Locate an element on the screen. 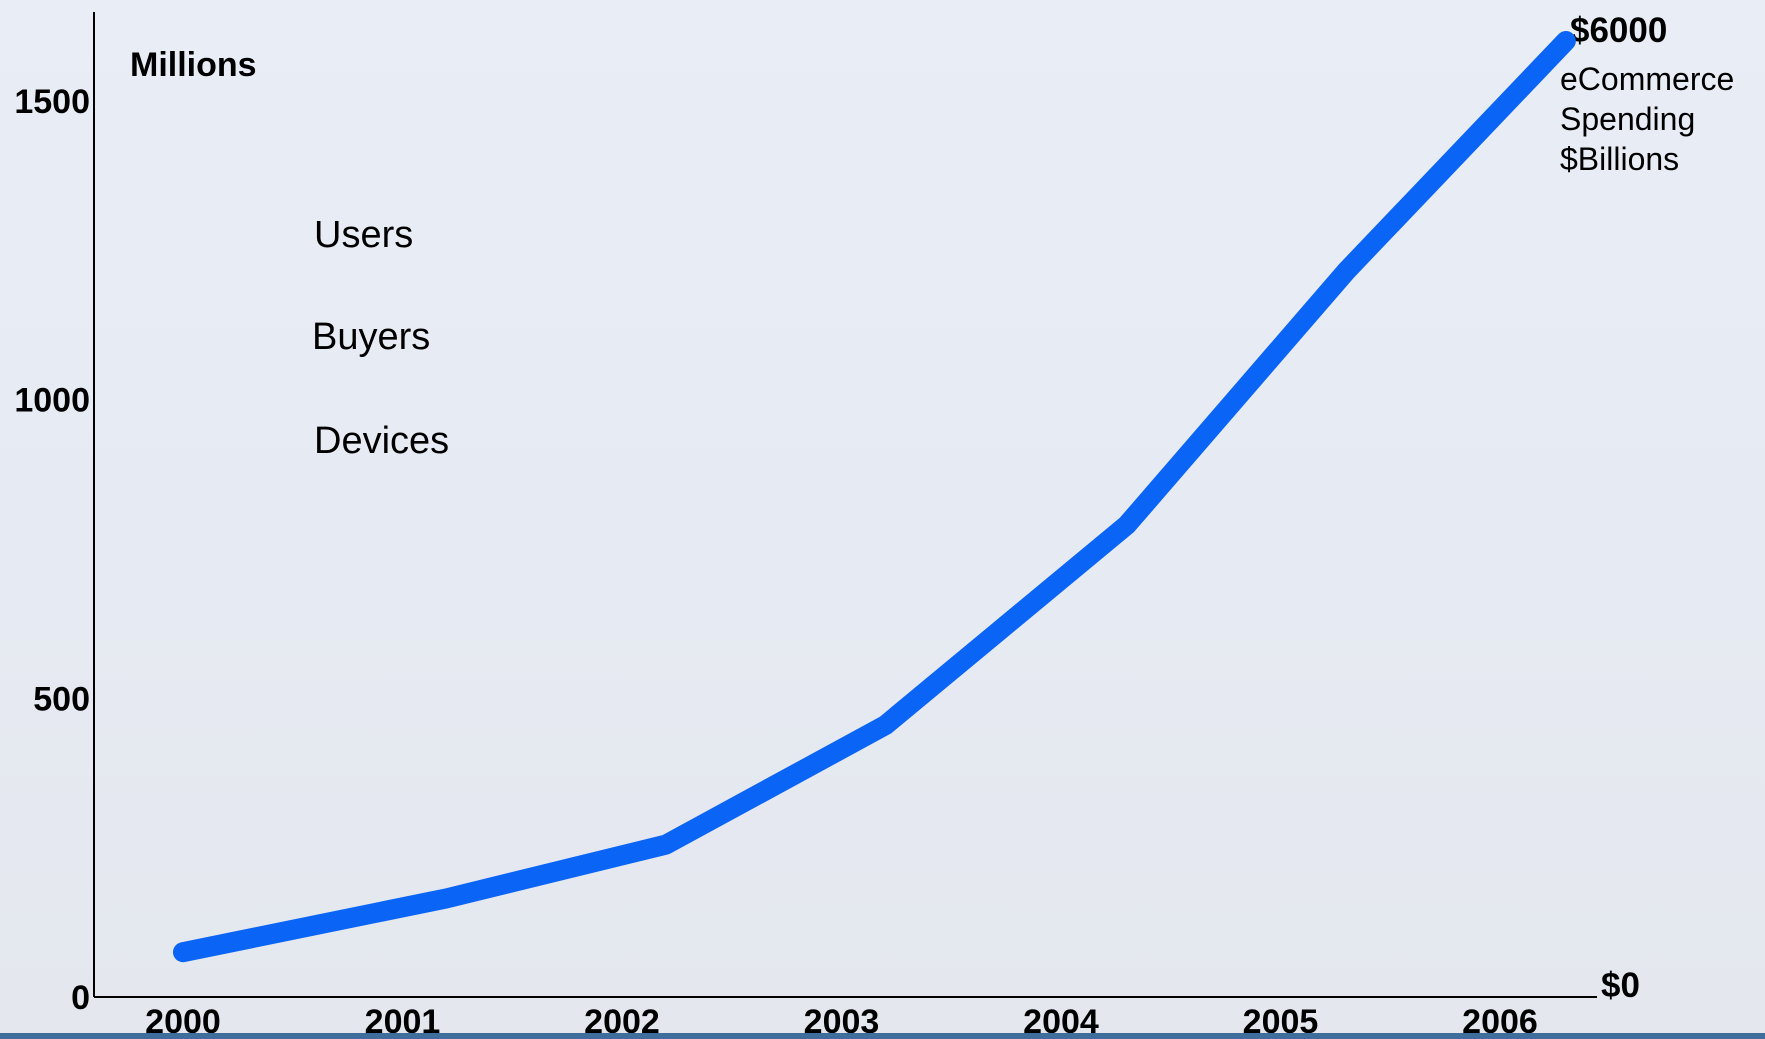 The height and width of the screenshot is (1039, 1765). x-tick-label: 2005 is located at coordinates (1281, 1018).